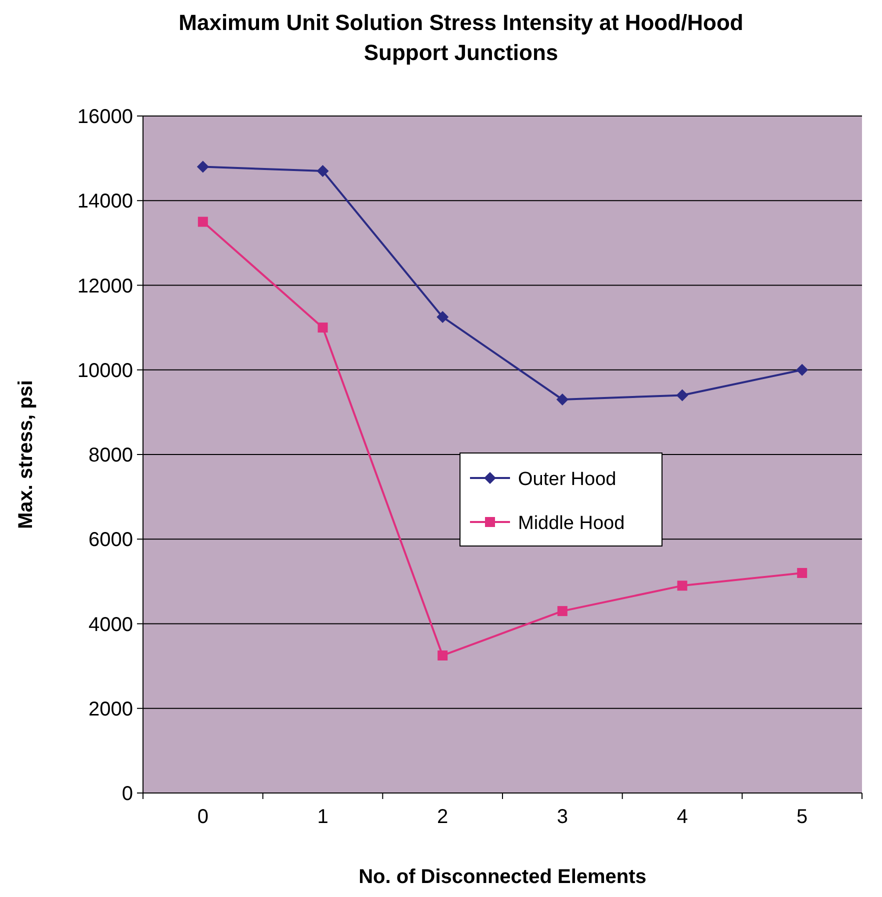 The height and width of the screenshot is (897, 882). What do you see at coordinates (110, 540) in the screenshot?
I see `y-tick-label: 6000` at bounding box center [110, 540].